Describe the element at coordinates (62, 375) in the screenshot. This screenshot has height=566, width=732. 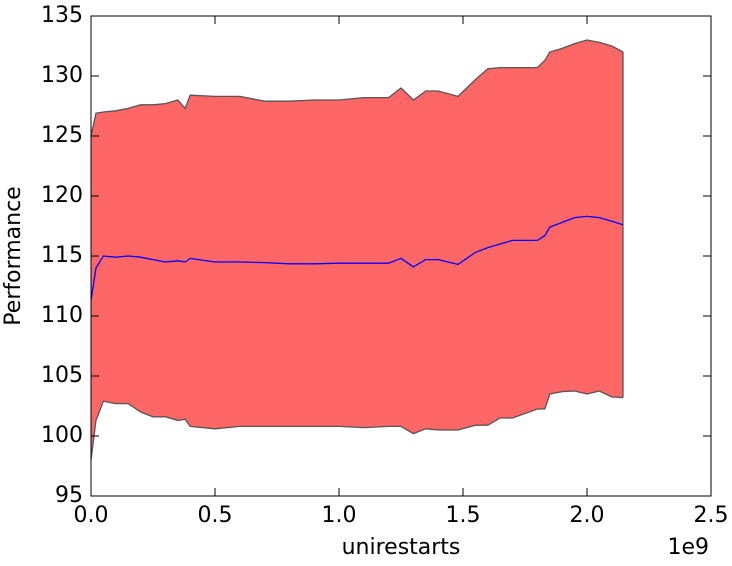
I see `y-tick-label: 105` at that location.